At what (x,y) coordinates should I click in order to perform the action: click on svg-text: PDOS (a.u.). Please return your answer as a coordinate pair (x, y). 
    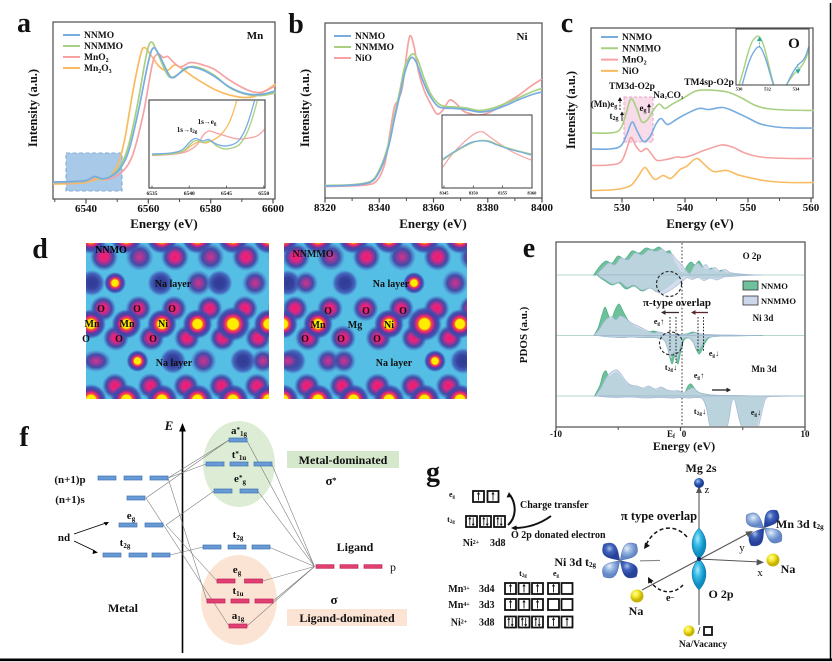
    Looking at the image, I should click on (524, 334).